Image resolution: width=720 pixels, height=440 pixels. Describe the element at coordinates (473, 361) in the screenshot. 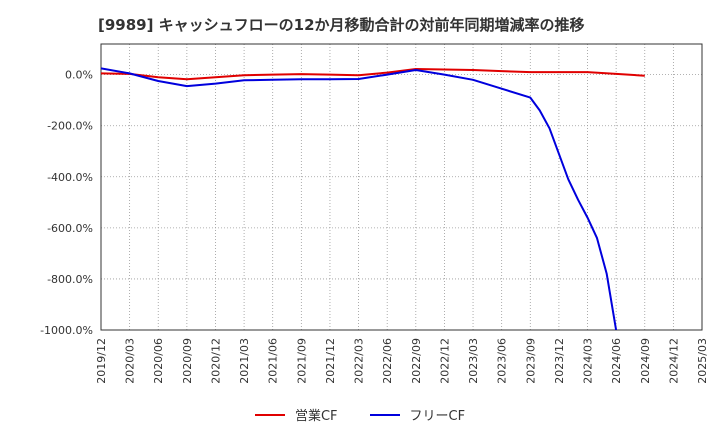

I see `x-tick-label: 2023/03` at that location.